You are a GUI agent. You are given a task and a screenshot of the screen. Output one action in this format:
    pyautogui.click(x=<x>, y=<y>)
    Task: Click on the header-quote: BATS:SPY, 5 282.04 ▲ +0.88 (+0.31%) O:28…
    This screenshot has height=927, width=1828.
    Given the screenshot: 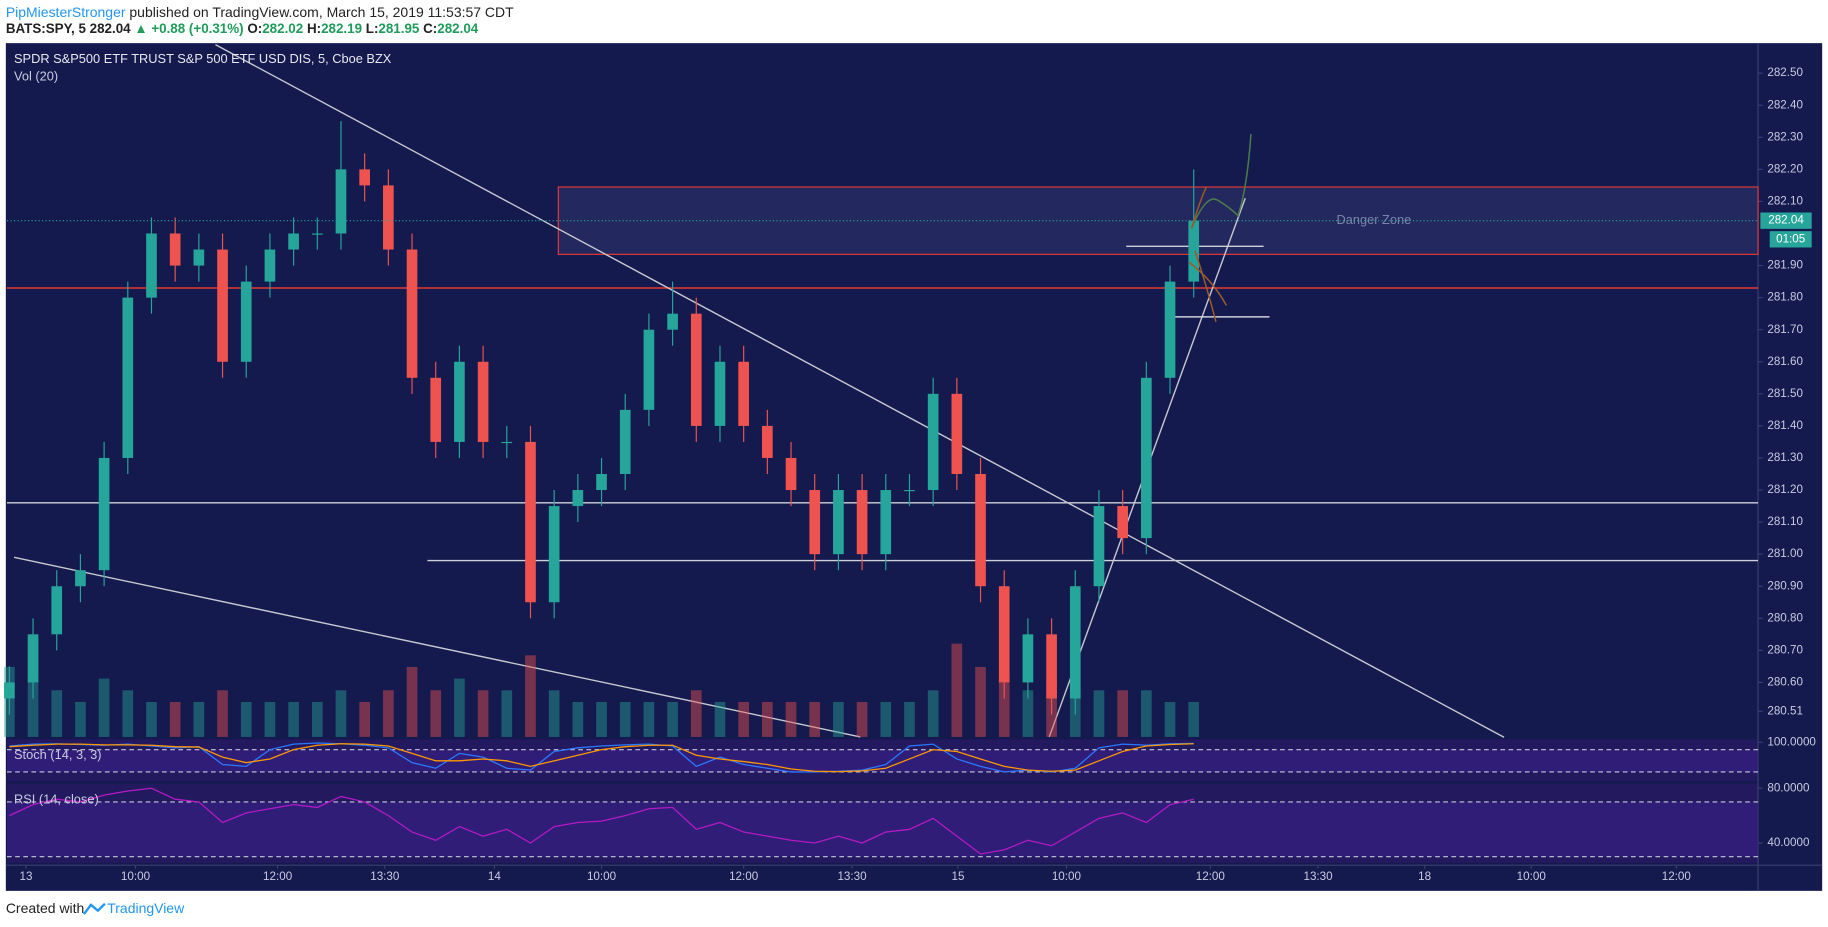 What is the action you would take?
    pyautogui.click(x=242, y=28)
    